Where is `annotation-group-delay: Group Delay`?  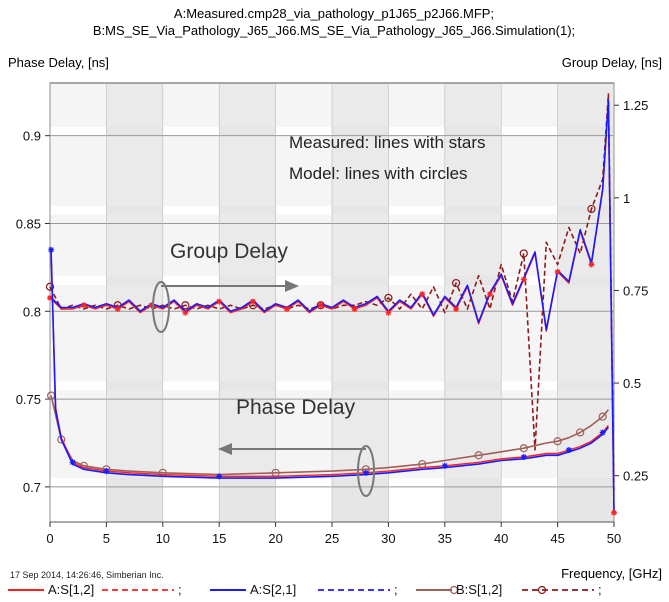 annotation-group-delay: Group Delay is located at coordinates (229, 251).